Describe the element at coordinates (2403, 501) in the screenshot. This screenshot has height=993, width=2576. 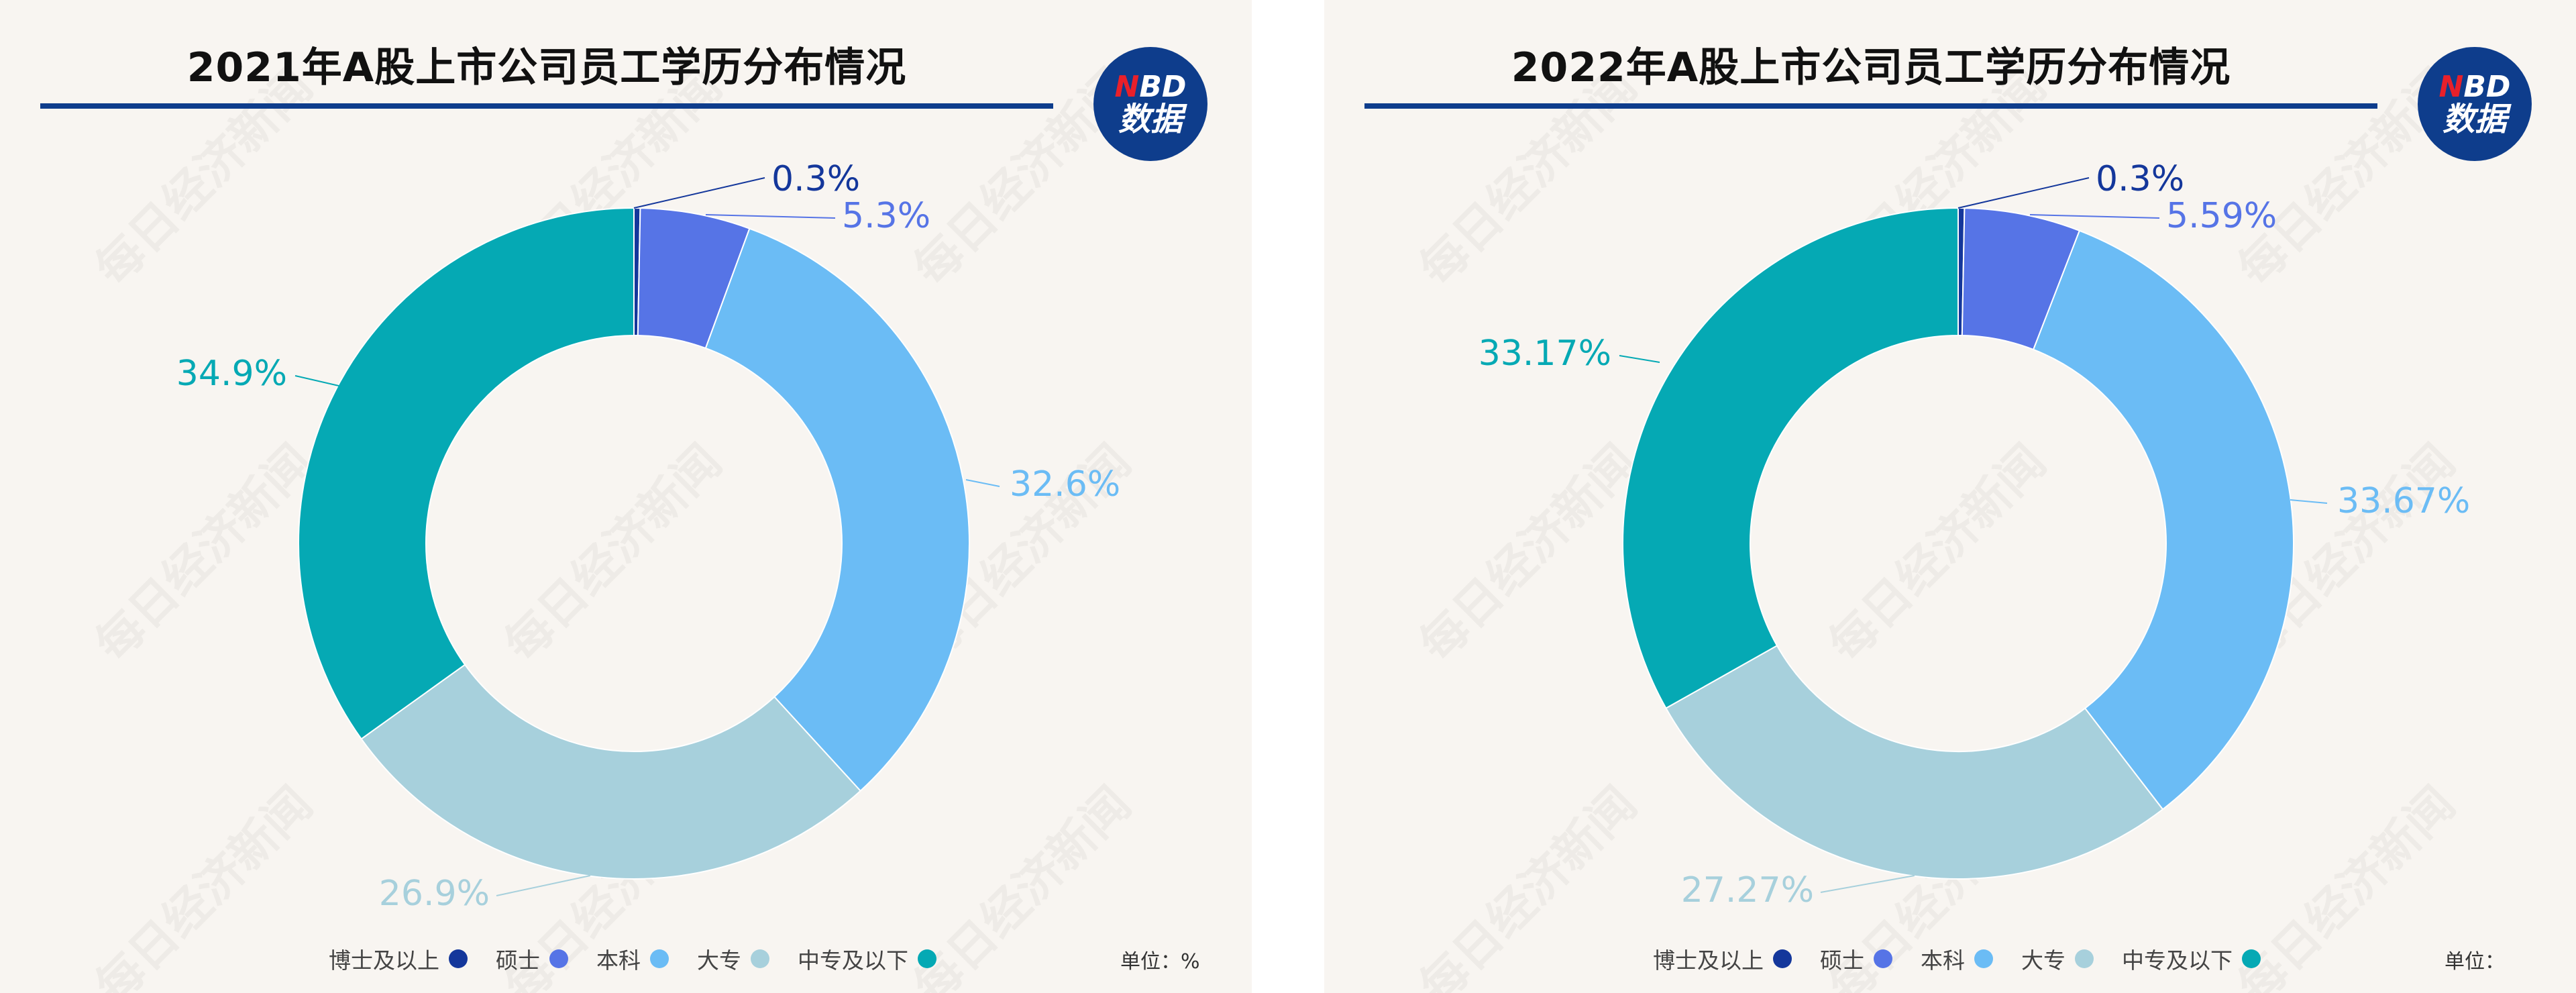
I see `data-label-bachelor: 33.67%` at that location.